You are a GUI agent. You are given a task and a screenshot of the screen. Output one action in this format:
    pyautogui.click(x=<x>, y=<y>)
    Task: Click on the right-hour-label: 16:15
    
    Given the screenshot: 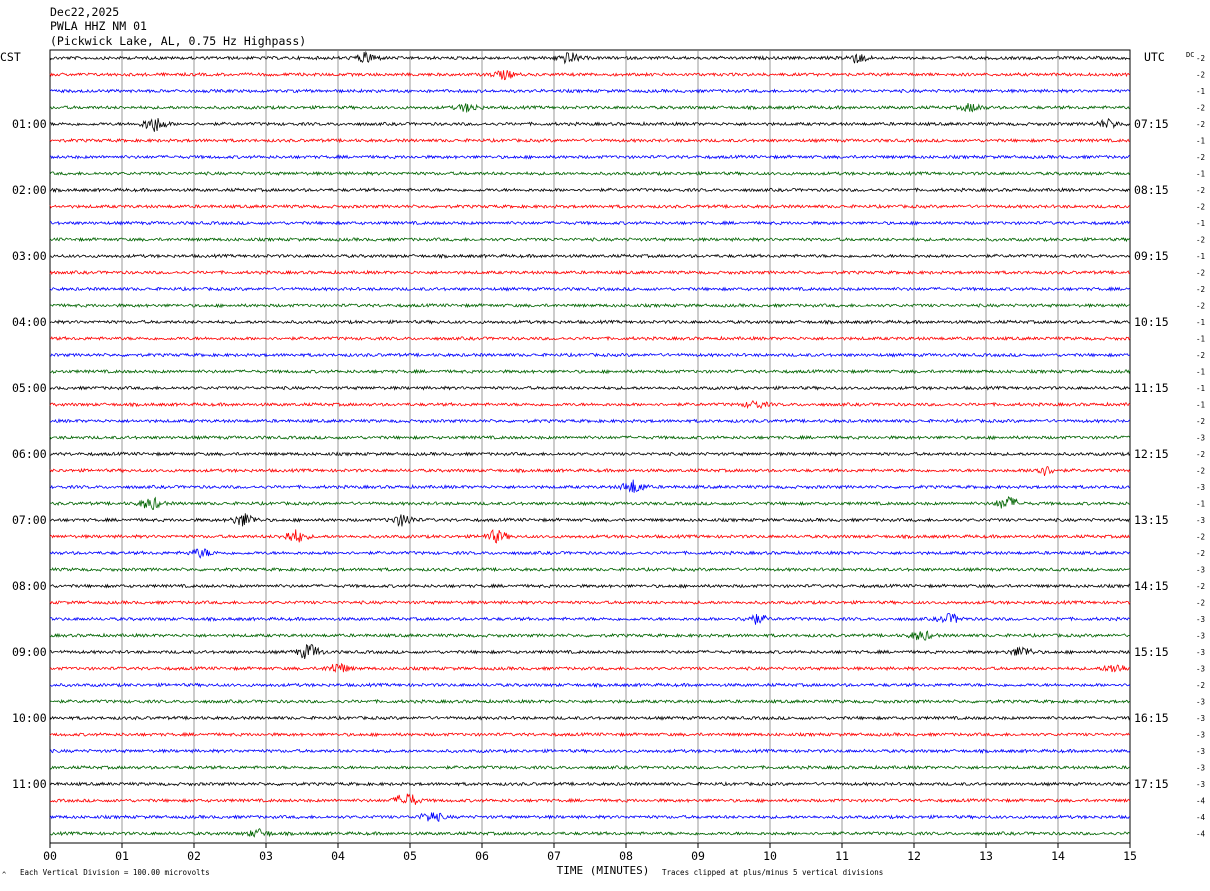 What is the action you would take?
    pyautogui.click(x=1151, y=718)
    